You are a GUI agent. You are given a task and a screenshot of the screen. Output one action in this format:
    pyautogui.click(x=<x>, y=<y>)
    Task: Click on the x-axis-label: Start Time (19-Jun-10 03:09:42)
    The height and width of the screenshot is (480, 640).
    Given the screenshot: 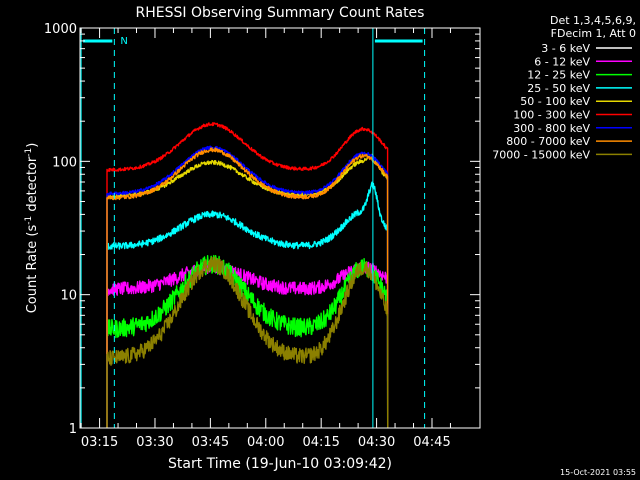 What is the action you would take?
    pyautogui.click(x=280, y=464)
    